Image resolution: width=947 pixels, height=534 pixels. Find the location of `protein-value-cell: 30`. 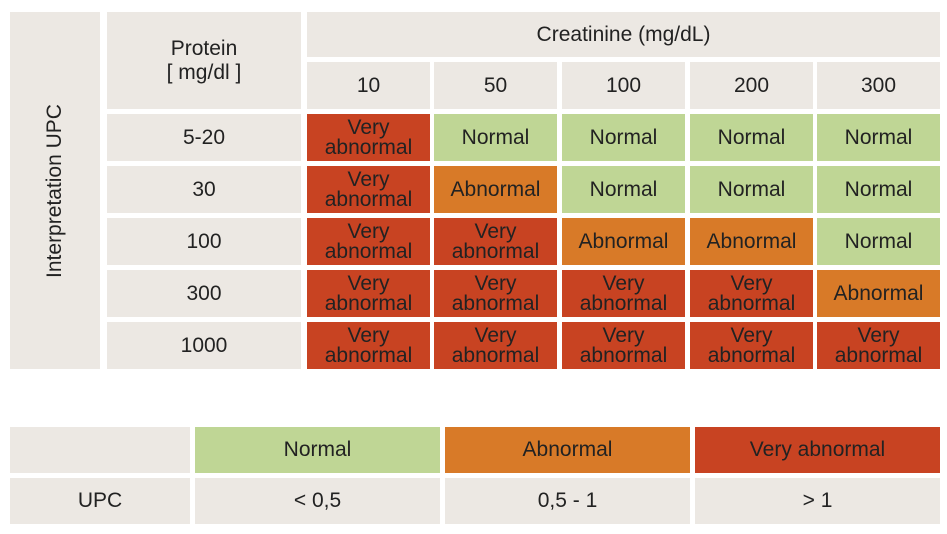

protein-value-cell: 30 is located at coordinates (204, 189).